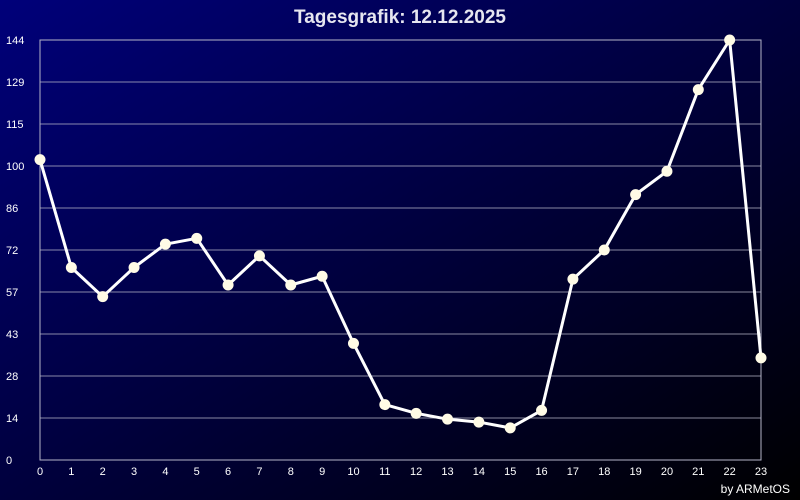 The width and height of the screenshot is (800, 500). I want to click on y-tick-label: 144, so click(15, 41).